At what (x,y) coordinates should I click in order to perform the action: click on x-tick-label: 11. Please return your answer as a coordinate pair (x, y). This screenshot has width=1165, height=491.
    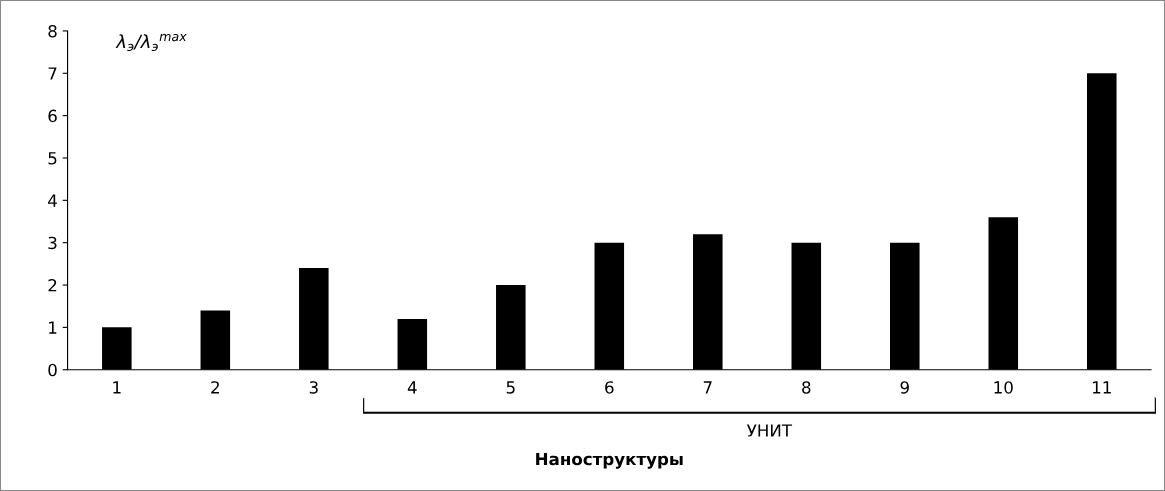
    Looking at the image, I should click on (1102, 387).